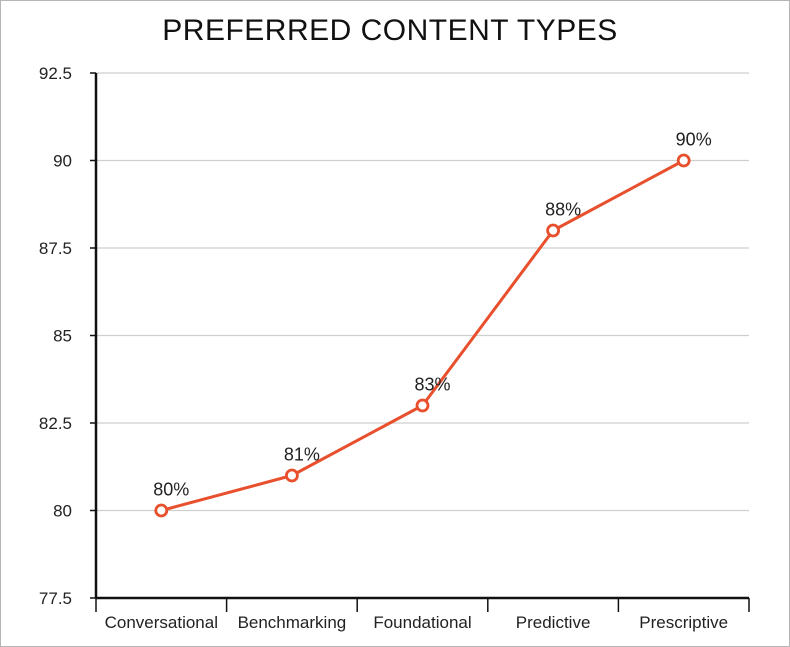  Describe the element at coordinates (55, 73) in the screenshot. I see `y-tick-label: 92.5` at that location.